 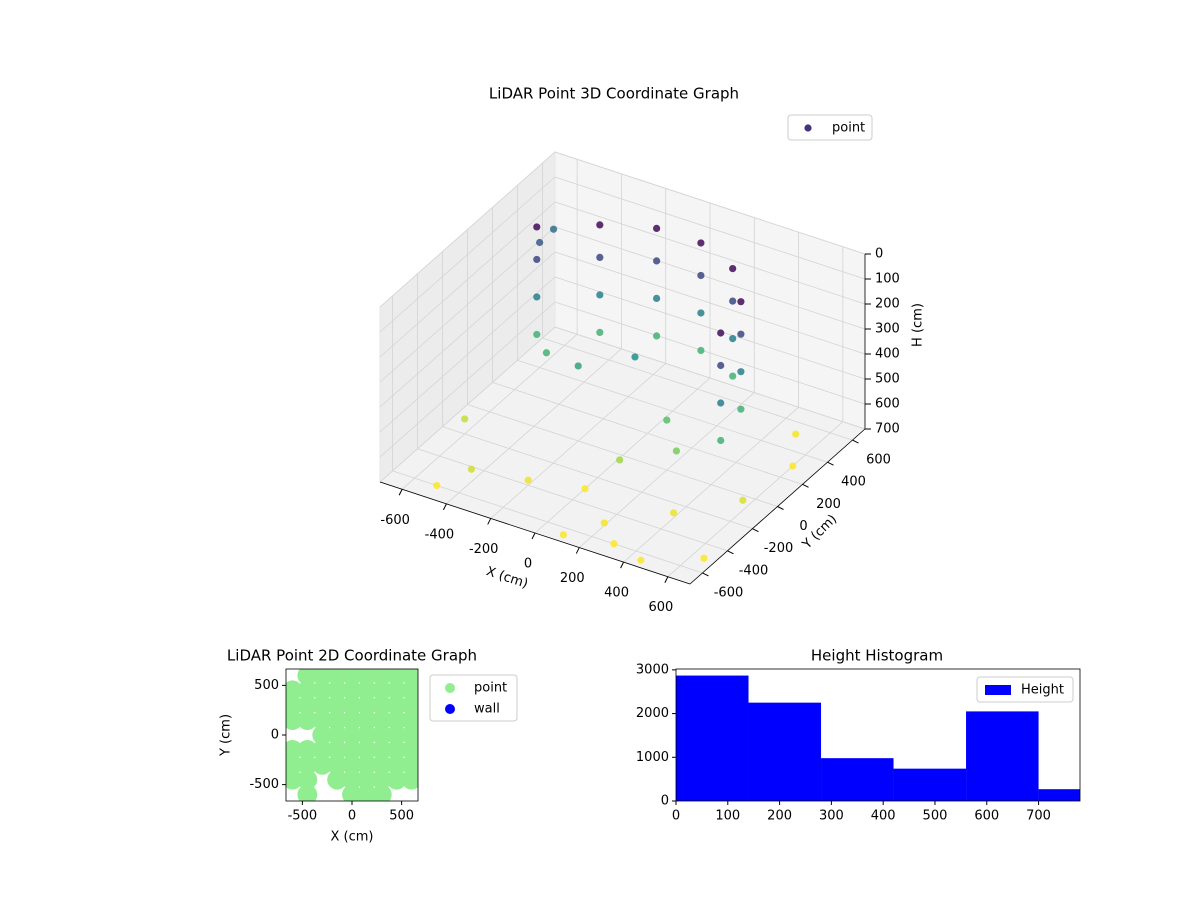 What do you see at coordinates (883, 816) in the screenshot?
I see `x-tick-label: 400` at bounding box center [883, 816].